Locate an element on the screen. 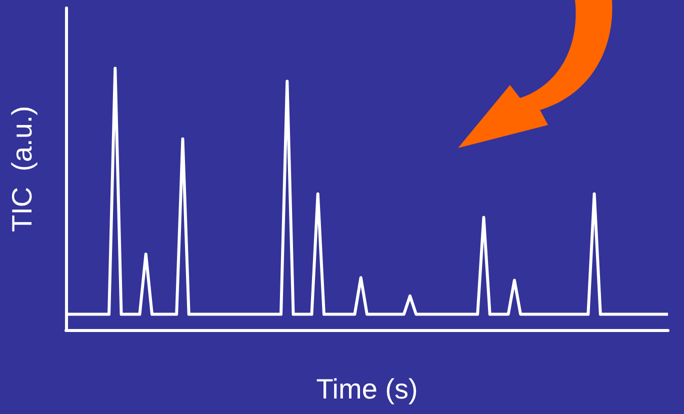 This screenshot has width=684, height=414. x-axis-title: Time (s) is located at coordinates (367, 389).